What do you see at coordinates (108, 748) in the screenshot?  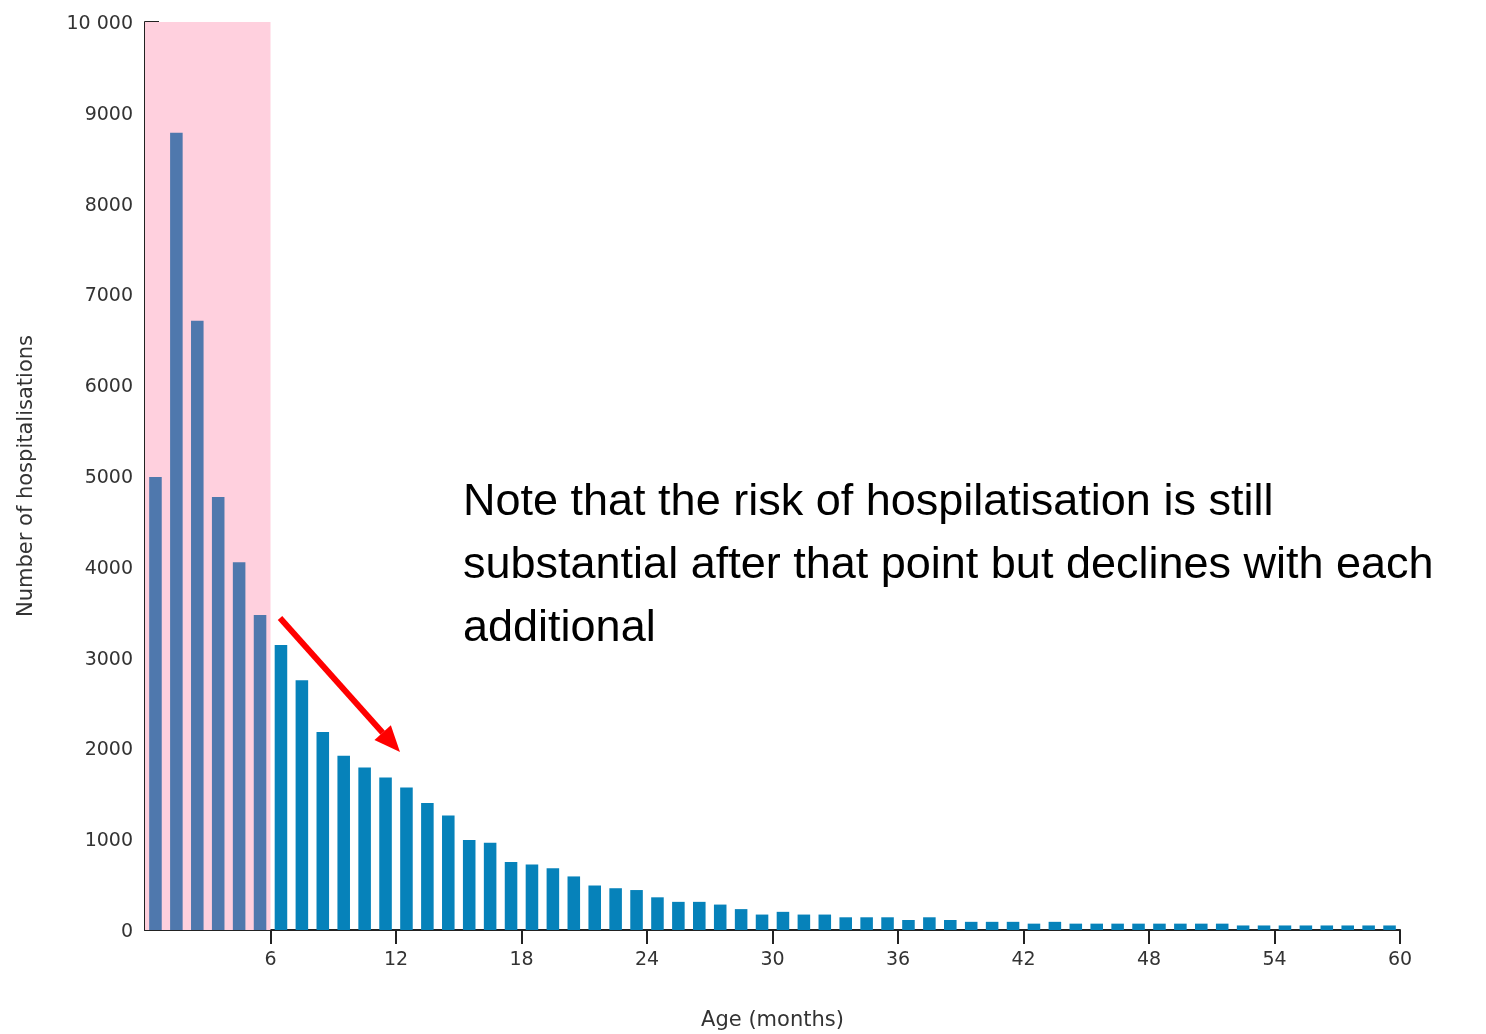 I see `y-tick-label: 2000` at bounding box center [108, 748].